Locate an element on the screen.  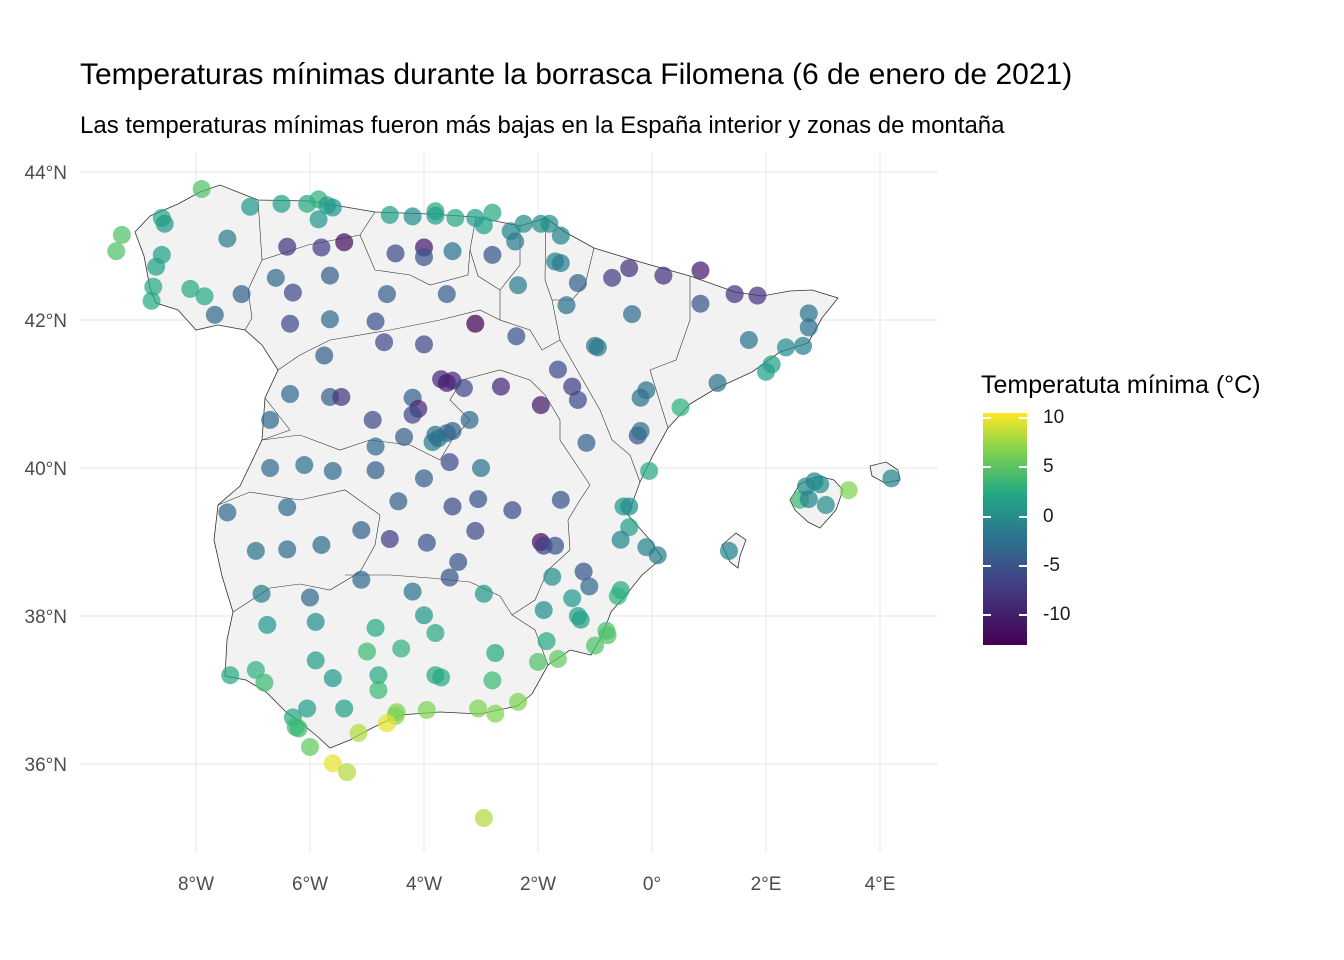
y-tick-label: 42°N is located at coordinates (46, 321).